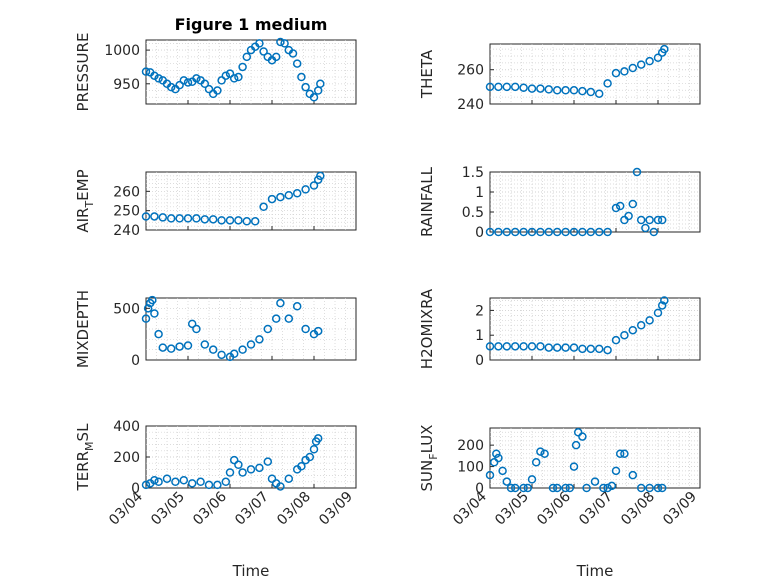 This screenshot has width=778, height=583. Describe the element at coordinates (126, 212) in the screenshot. I see `y-tick-label: 250` at that location.